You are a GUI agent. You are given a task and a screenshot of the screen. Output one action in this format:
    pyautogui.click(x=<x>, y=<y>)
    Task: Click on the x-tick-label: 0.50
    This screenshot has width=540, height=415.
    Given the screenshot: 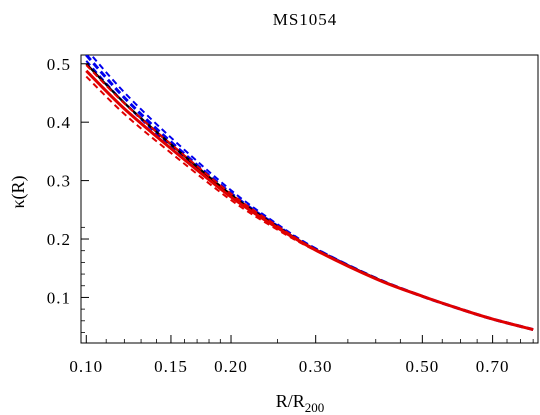 What is the action you would take?
    pyautogui.click(x=422, y=366)
    